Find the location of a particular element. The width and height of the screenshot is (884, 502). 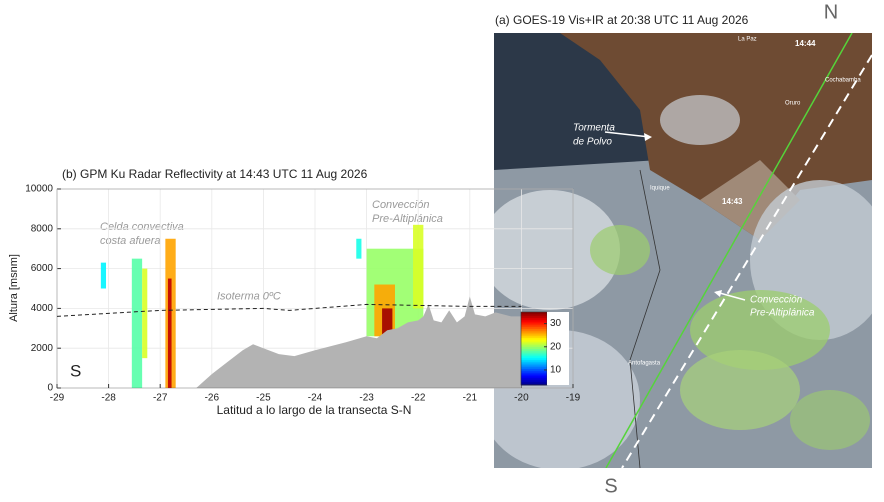

convection-label: Pre-Altiplánica is located at coordinates (782, 313).